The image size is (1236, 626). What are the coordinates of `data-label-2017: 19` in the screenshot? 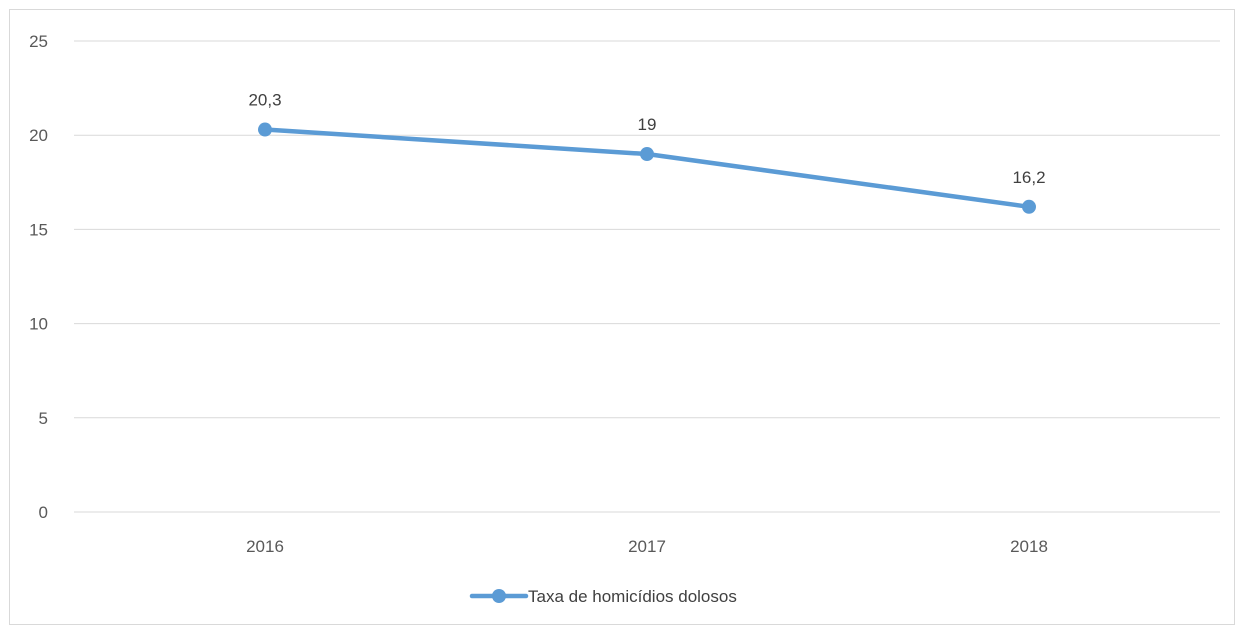 It's located at (647, 124).